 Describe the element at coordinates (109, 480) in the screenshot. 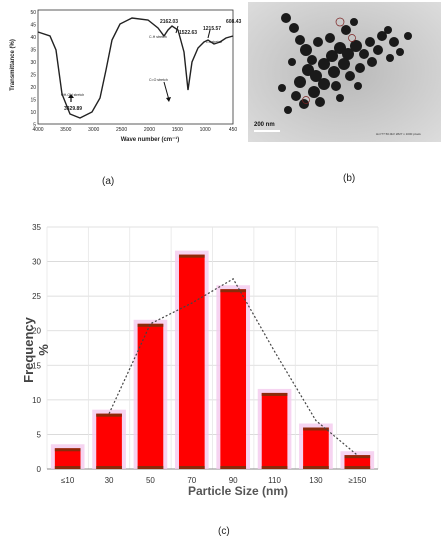

I see `histogram-x-tick-label: 30` at that location.